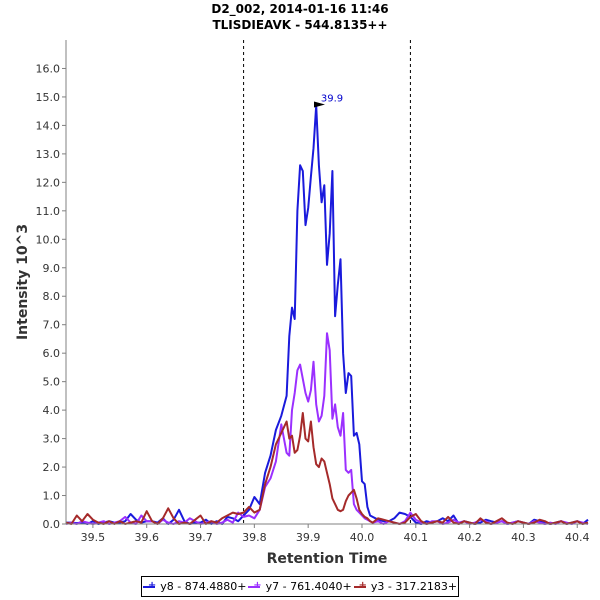 The image size is (600, 600). Describe the element at coordinates (93, 537) in the screenshot. I see `x-tick-label: 39.5` at that location.